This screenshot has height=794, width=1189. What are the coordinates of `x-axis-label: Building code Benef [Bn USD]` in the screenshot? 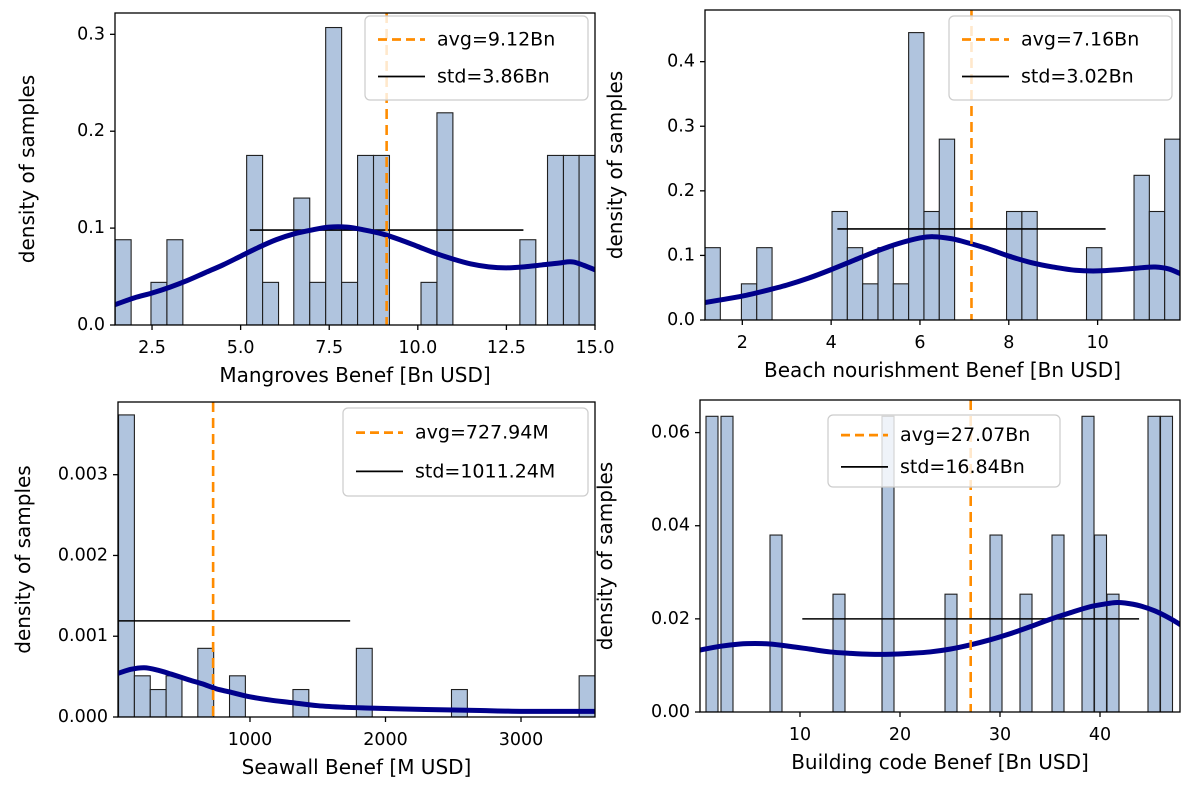 It's located at (940, 762).